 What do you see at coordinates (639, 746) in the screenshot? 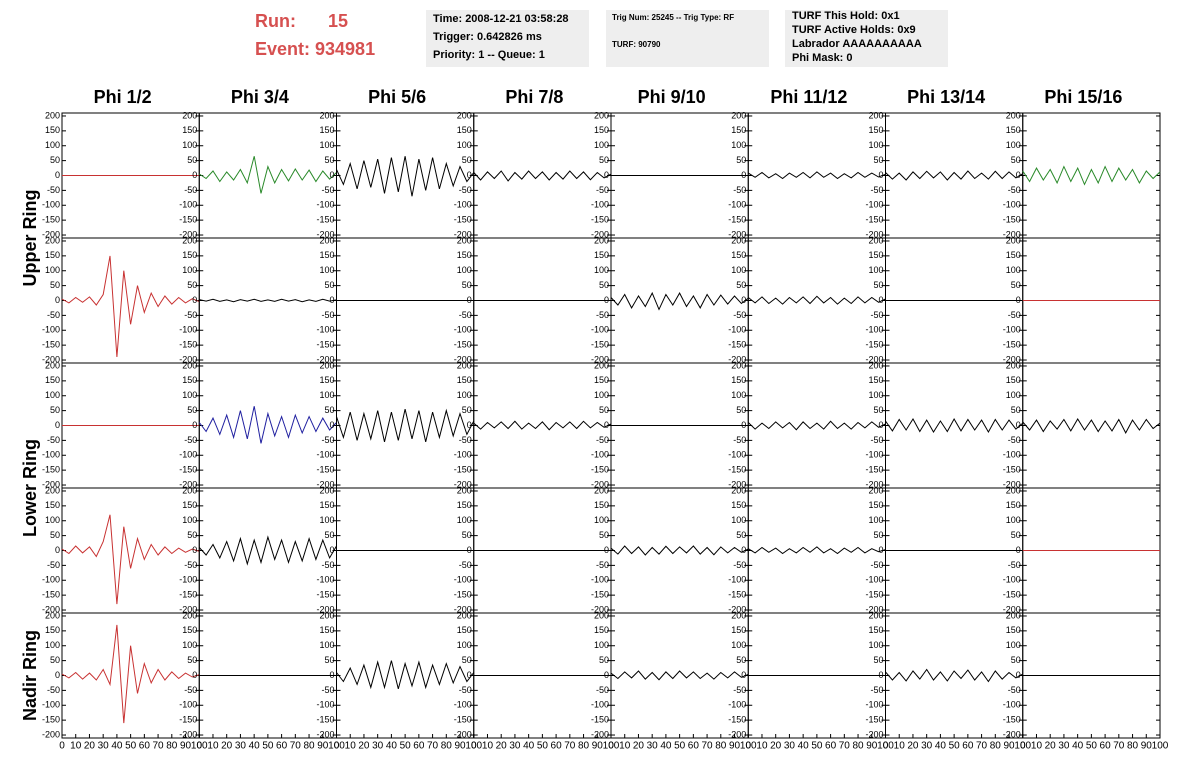
I see `x-tick-label: 20` at bounding box center [639, 746].